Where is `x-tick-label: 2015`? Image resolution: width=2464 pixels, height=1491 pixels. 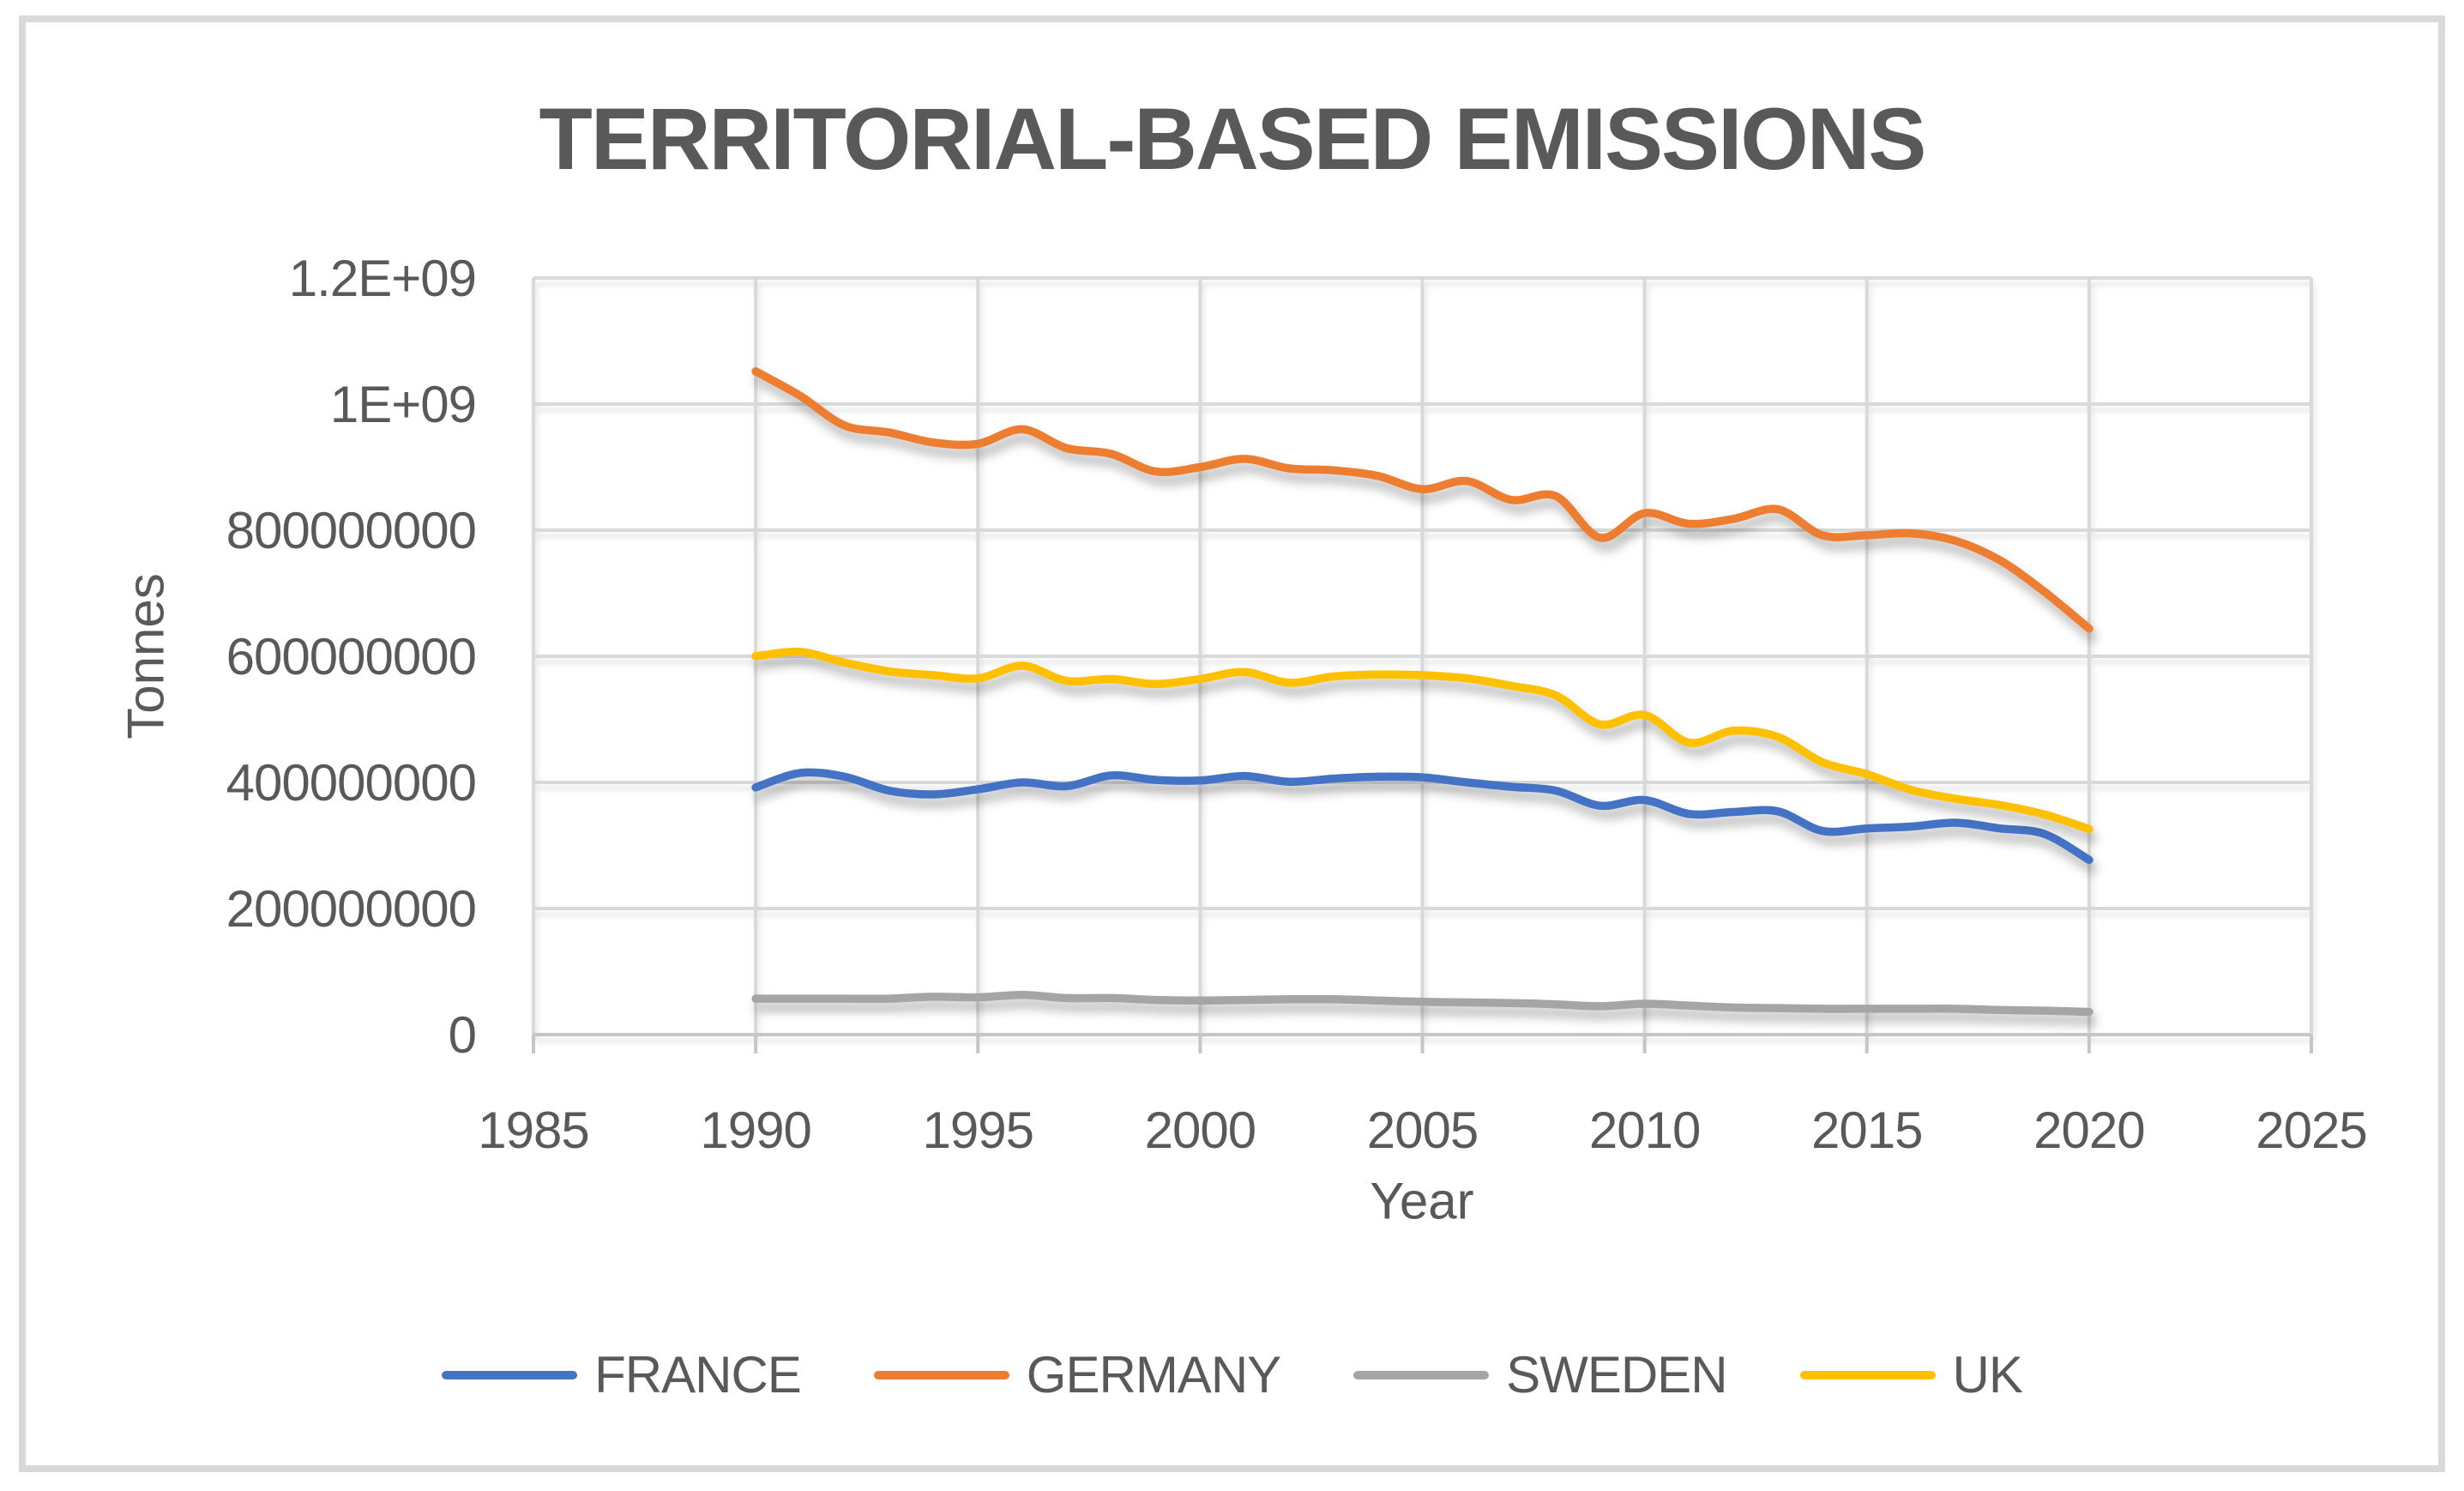 x-tick-label: 2015 is located at coordinates (1866, 1130).